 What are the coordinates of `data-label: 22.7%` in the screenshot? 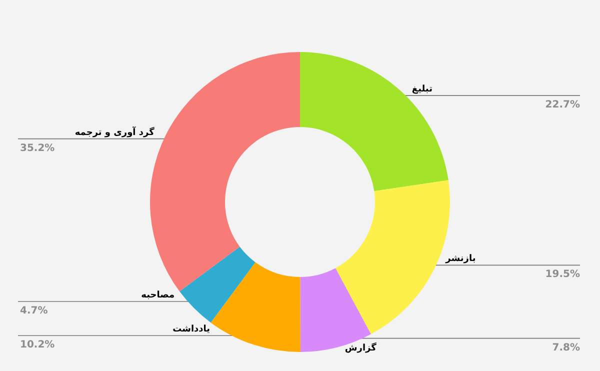 It's located at (562, 105).